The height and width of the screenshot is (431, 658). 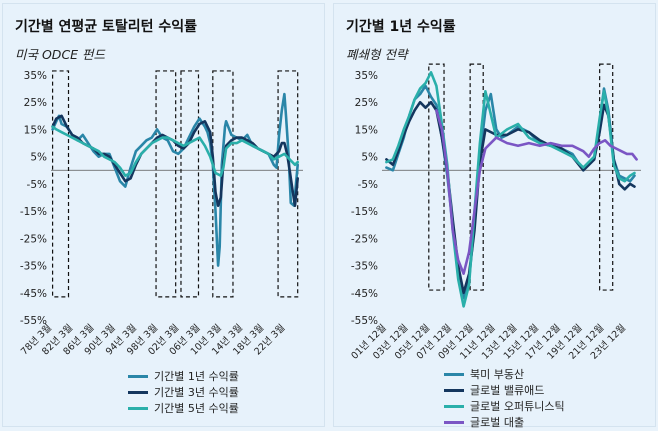 I want to click on chart-title: 기간별 연평균 토탈리턴 수익률, so click(x=106, y=27).